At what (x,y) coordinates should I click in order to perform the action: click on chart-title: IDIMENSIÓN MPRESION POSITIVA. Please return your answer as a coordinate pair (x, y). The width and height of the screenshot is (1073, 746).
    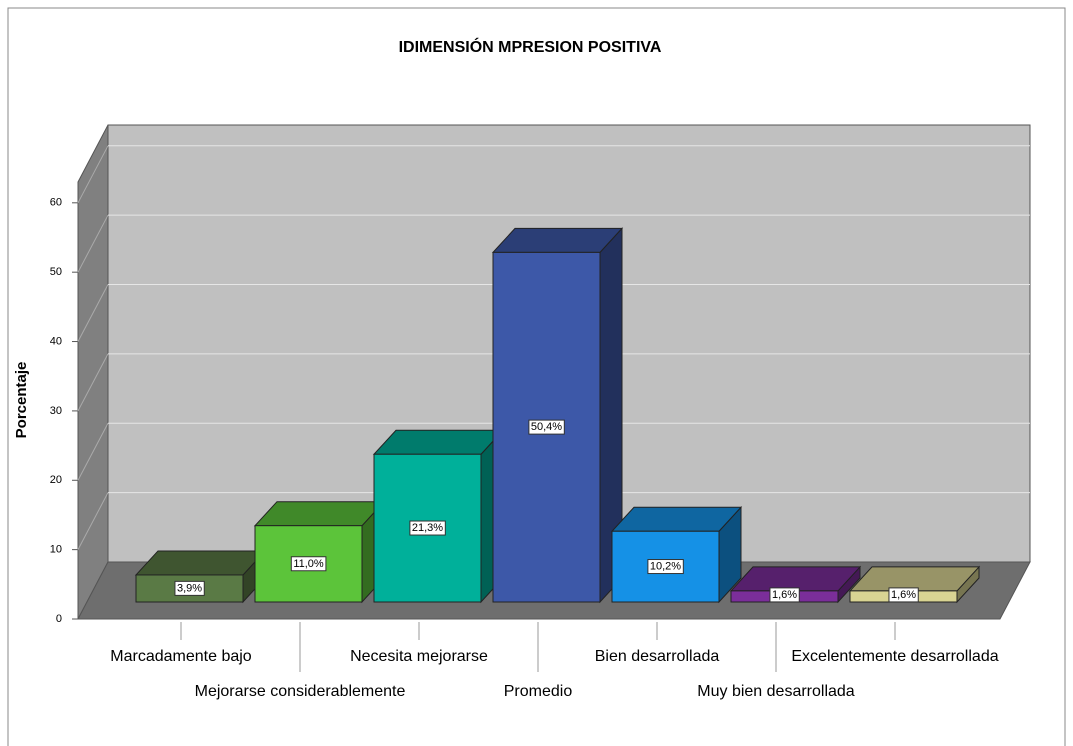
    Looking at the image, I should click on (530, 46).